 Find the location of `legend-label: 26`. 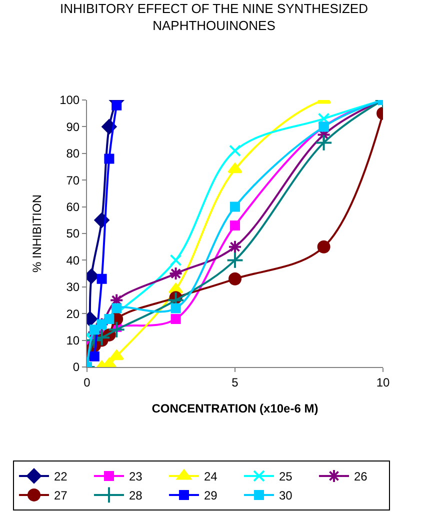

legend-label: 26 is located at coordinates (361, 477).